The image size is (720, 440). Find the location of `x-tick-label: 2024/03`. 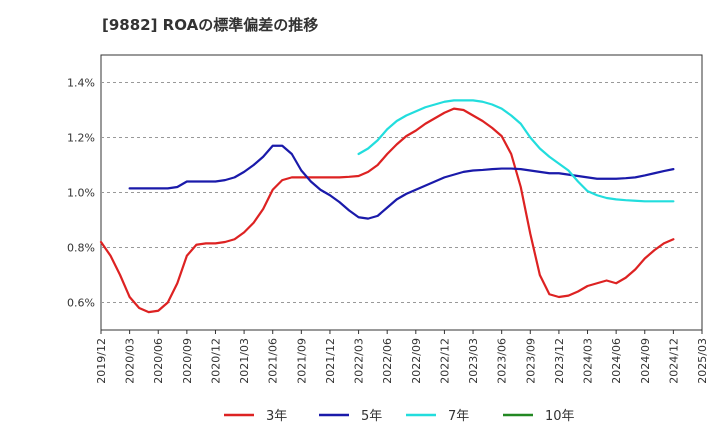

x-tick-label: 2024/03 is located at coordinates (588, 361).